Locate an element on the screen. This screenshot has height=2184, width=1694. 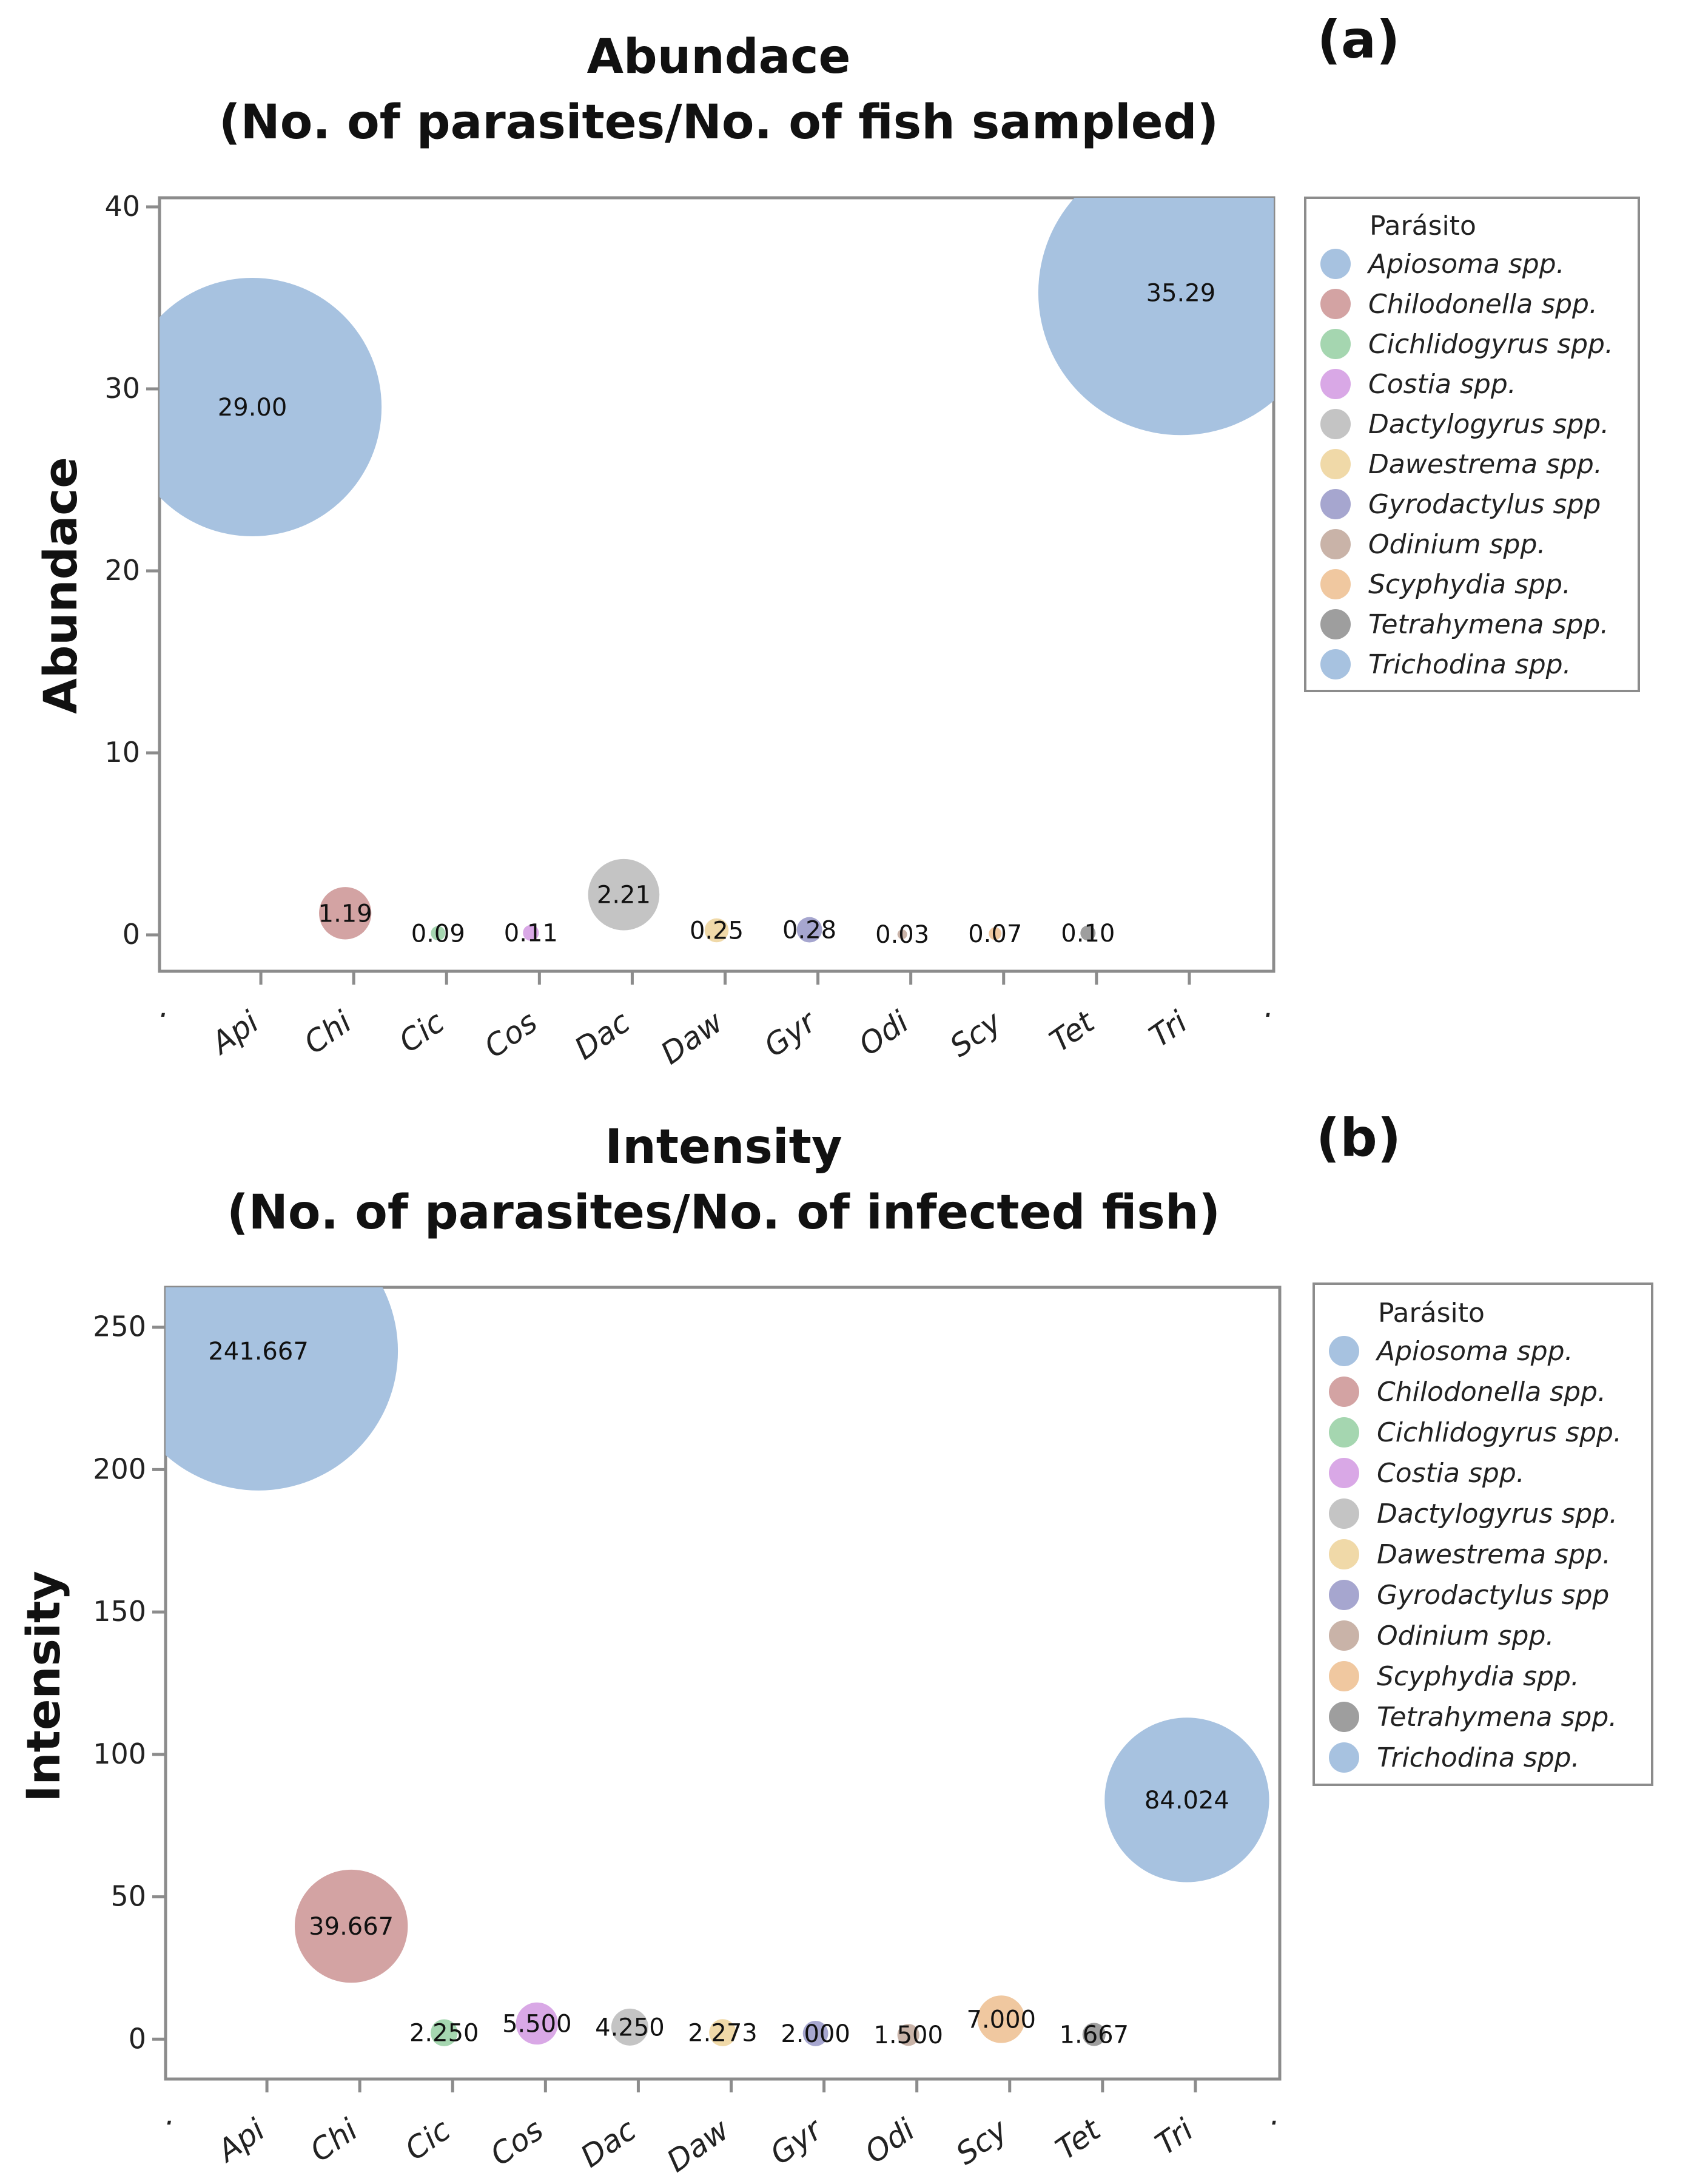
y-tick-label-b-200: 200 is located at coordinates (119, 1468).